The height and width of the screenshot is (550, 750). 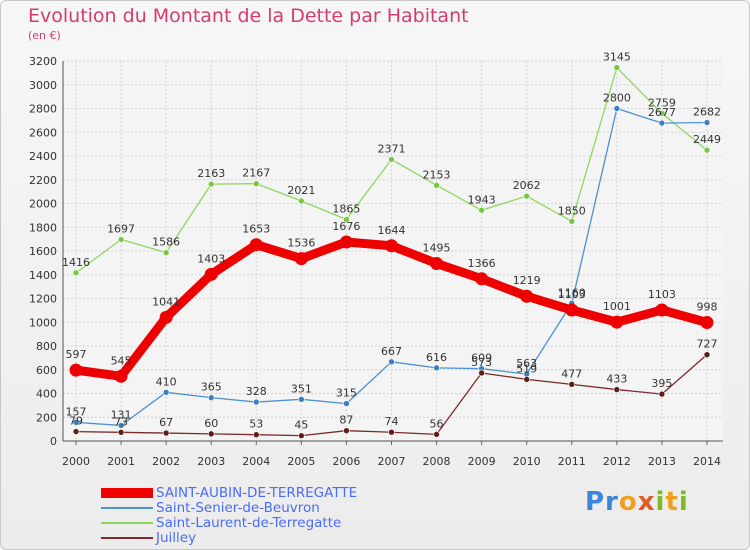 I want to click on x-tick-label: 2008, so click(x=437, y=461).